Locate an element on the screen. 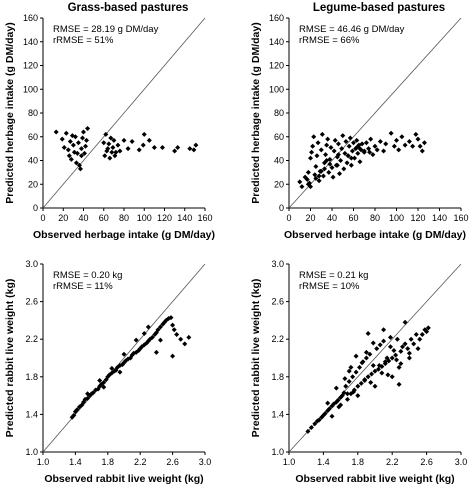  y-tick-label: 1.8 is located at coordinates (277, 377).